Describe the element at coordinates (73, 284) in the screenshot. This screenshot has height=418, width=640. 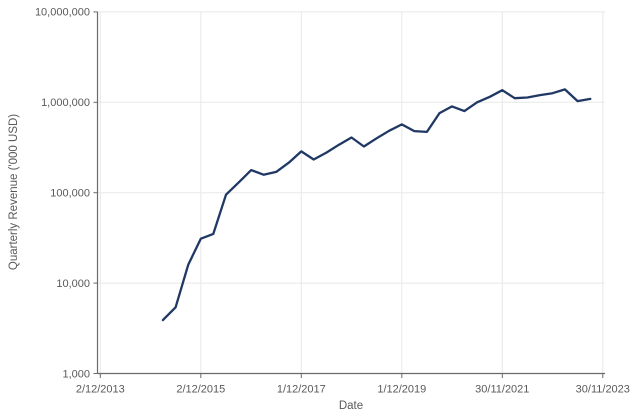
I see `y-axis-tick-label: 10,000` at that location.